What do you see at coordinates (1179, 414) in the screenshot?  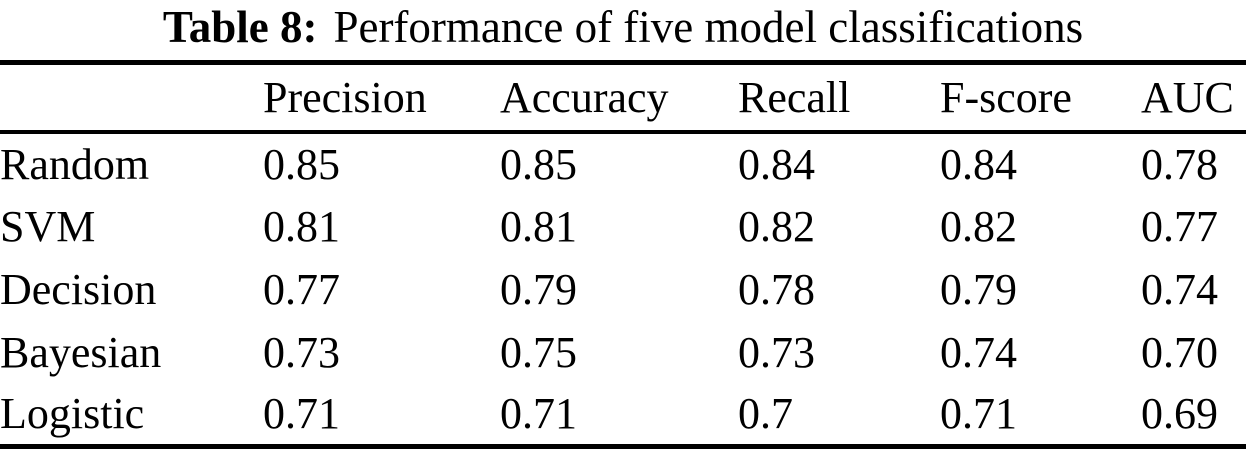 I see `cell-auc: 0.69` at bounding box center [1179, 414].